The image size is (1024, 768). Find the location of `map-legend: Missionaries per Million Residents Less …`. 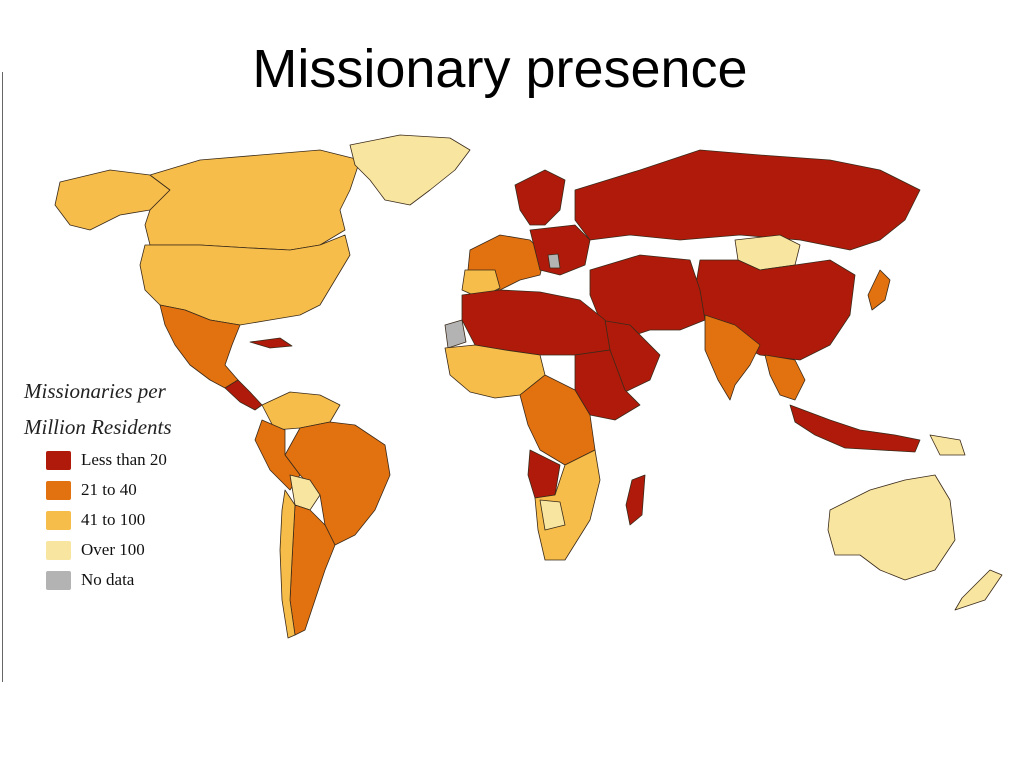

map-legend: Missionaries per Million Residents Less … is located at coordinates (124, 484).